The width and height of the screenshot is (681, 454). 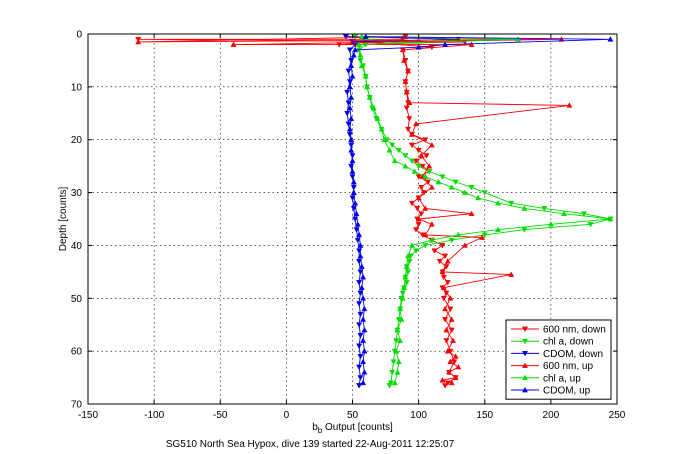 I want to click on x-tick-label: 250, so click(x=617, y=415).